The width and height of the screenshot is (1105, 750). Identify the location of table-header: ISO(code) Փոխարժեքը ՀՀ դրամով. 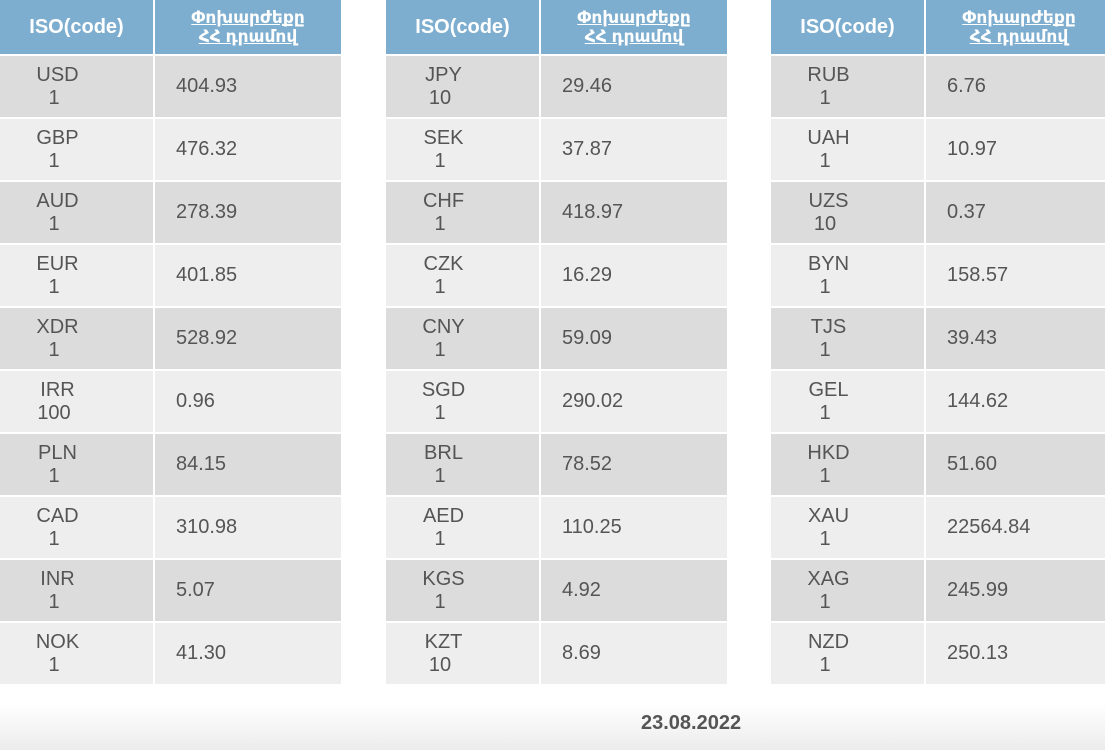
(170, 27).